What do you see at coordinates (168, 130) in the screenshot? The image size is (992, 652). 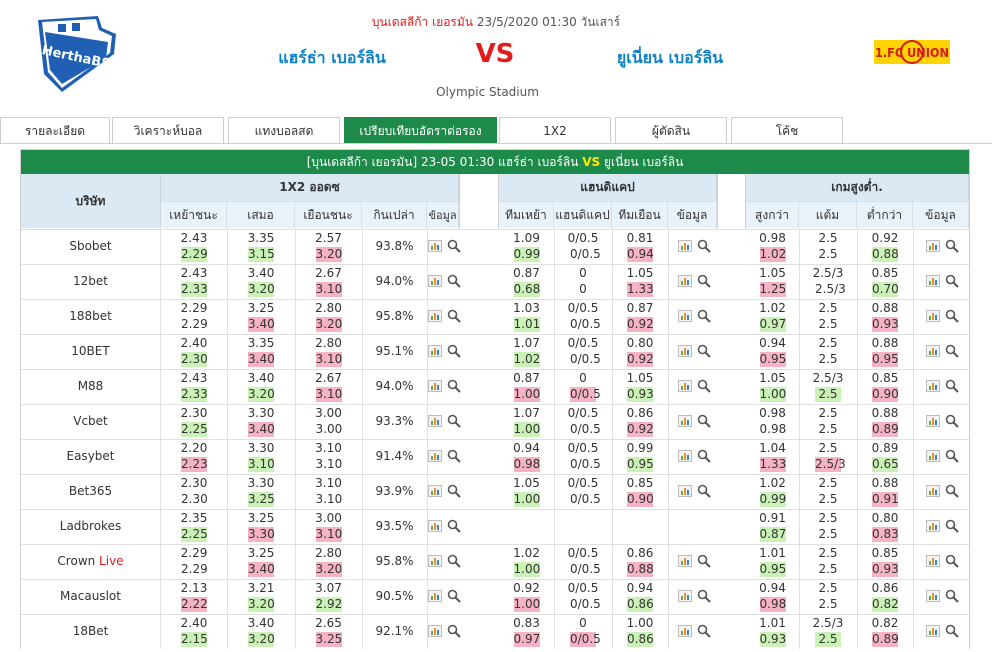 I see `tab-analysis: วิเคราะห์บอล` at bounding box center [168, 130].